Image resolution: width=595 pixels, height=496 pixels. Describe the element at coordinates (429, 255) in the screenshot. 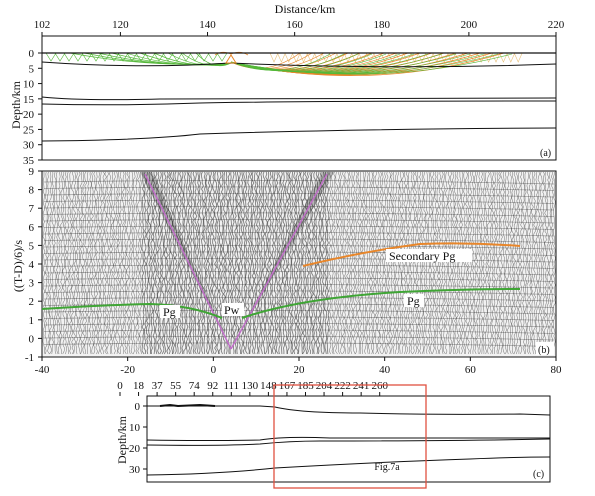

I see `secondary-pg-label-bg` at that location.